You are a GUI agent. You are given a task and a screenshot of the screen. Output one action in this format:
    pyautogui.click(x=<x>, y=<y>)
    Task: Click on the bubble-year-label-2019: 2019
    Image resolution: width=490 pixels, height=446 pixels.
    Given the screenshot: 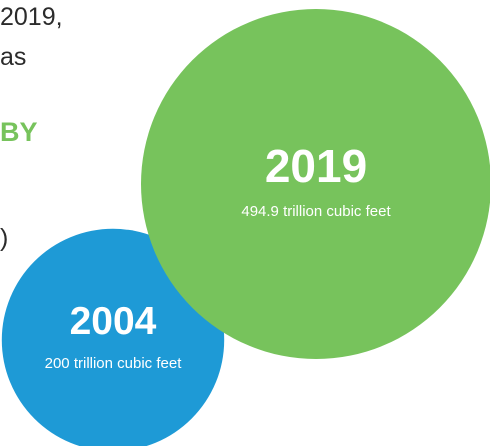 What is the action you would take?
    pyautogui.click(x=316, y=166)
    